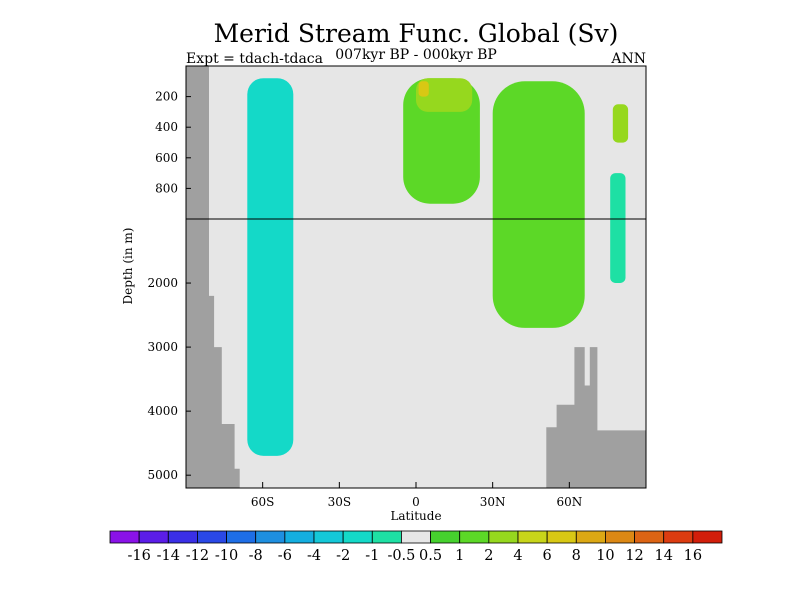 This screenshot has width=800, height=600. I want to click on contour-region-tropical-max-core, so click(423, 89).